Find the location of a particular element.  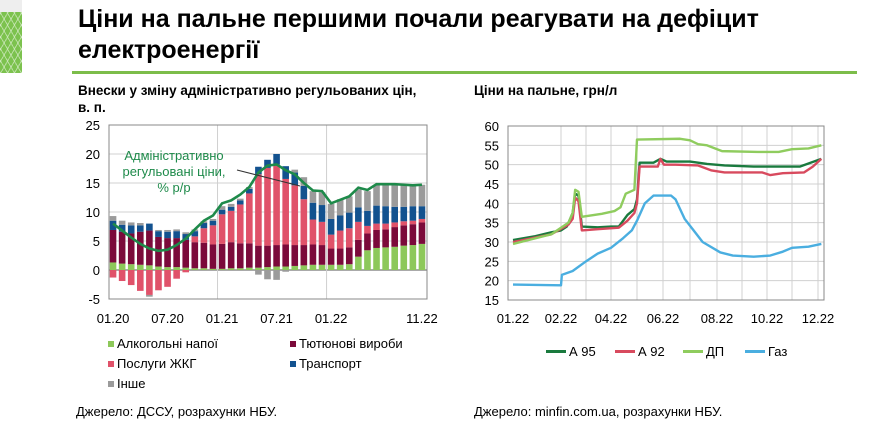

legend-item: Інше is located at coordinates (126, 383).